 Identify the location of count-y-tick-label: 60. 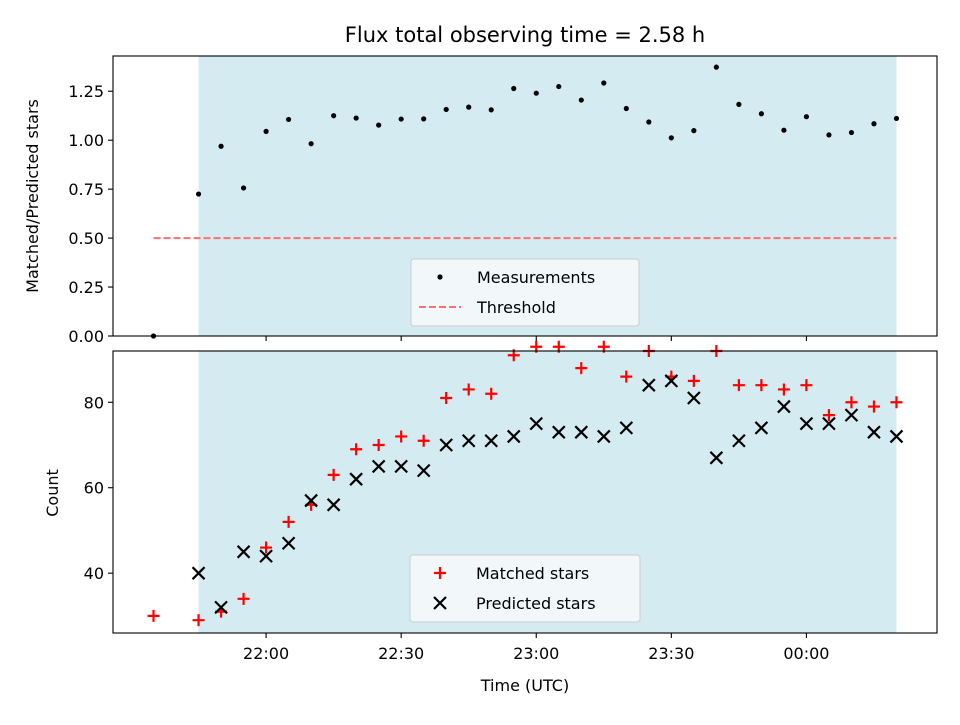
(94, 488).